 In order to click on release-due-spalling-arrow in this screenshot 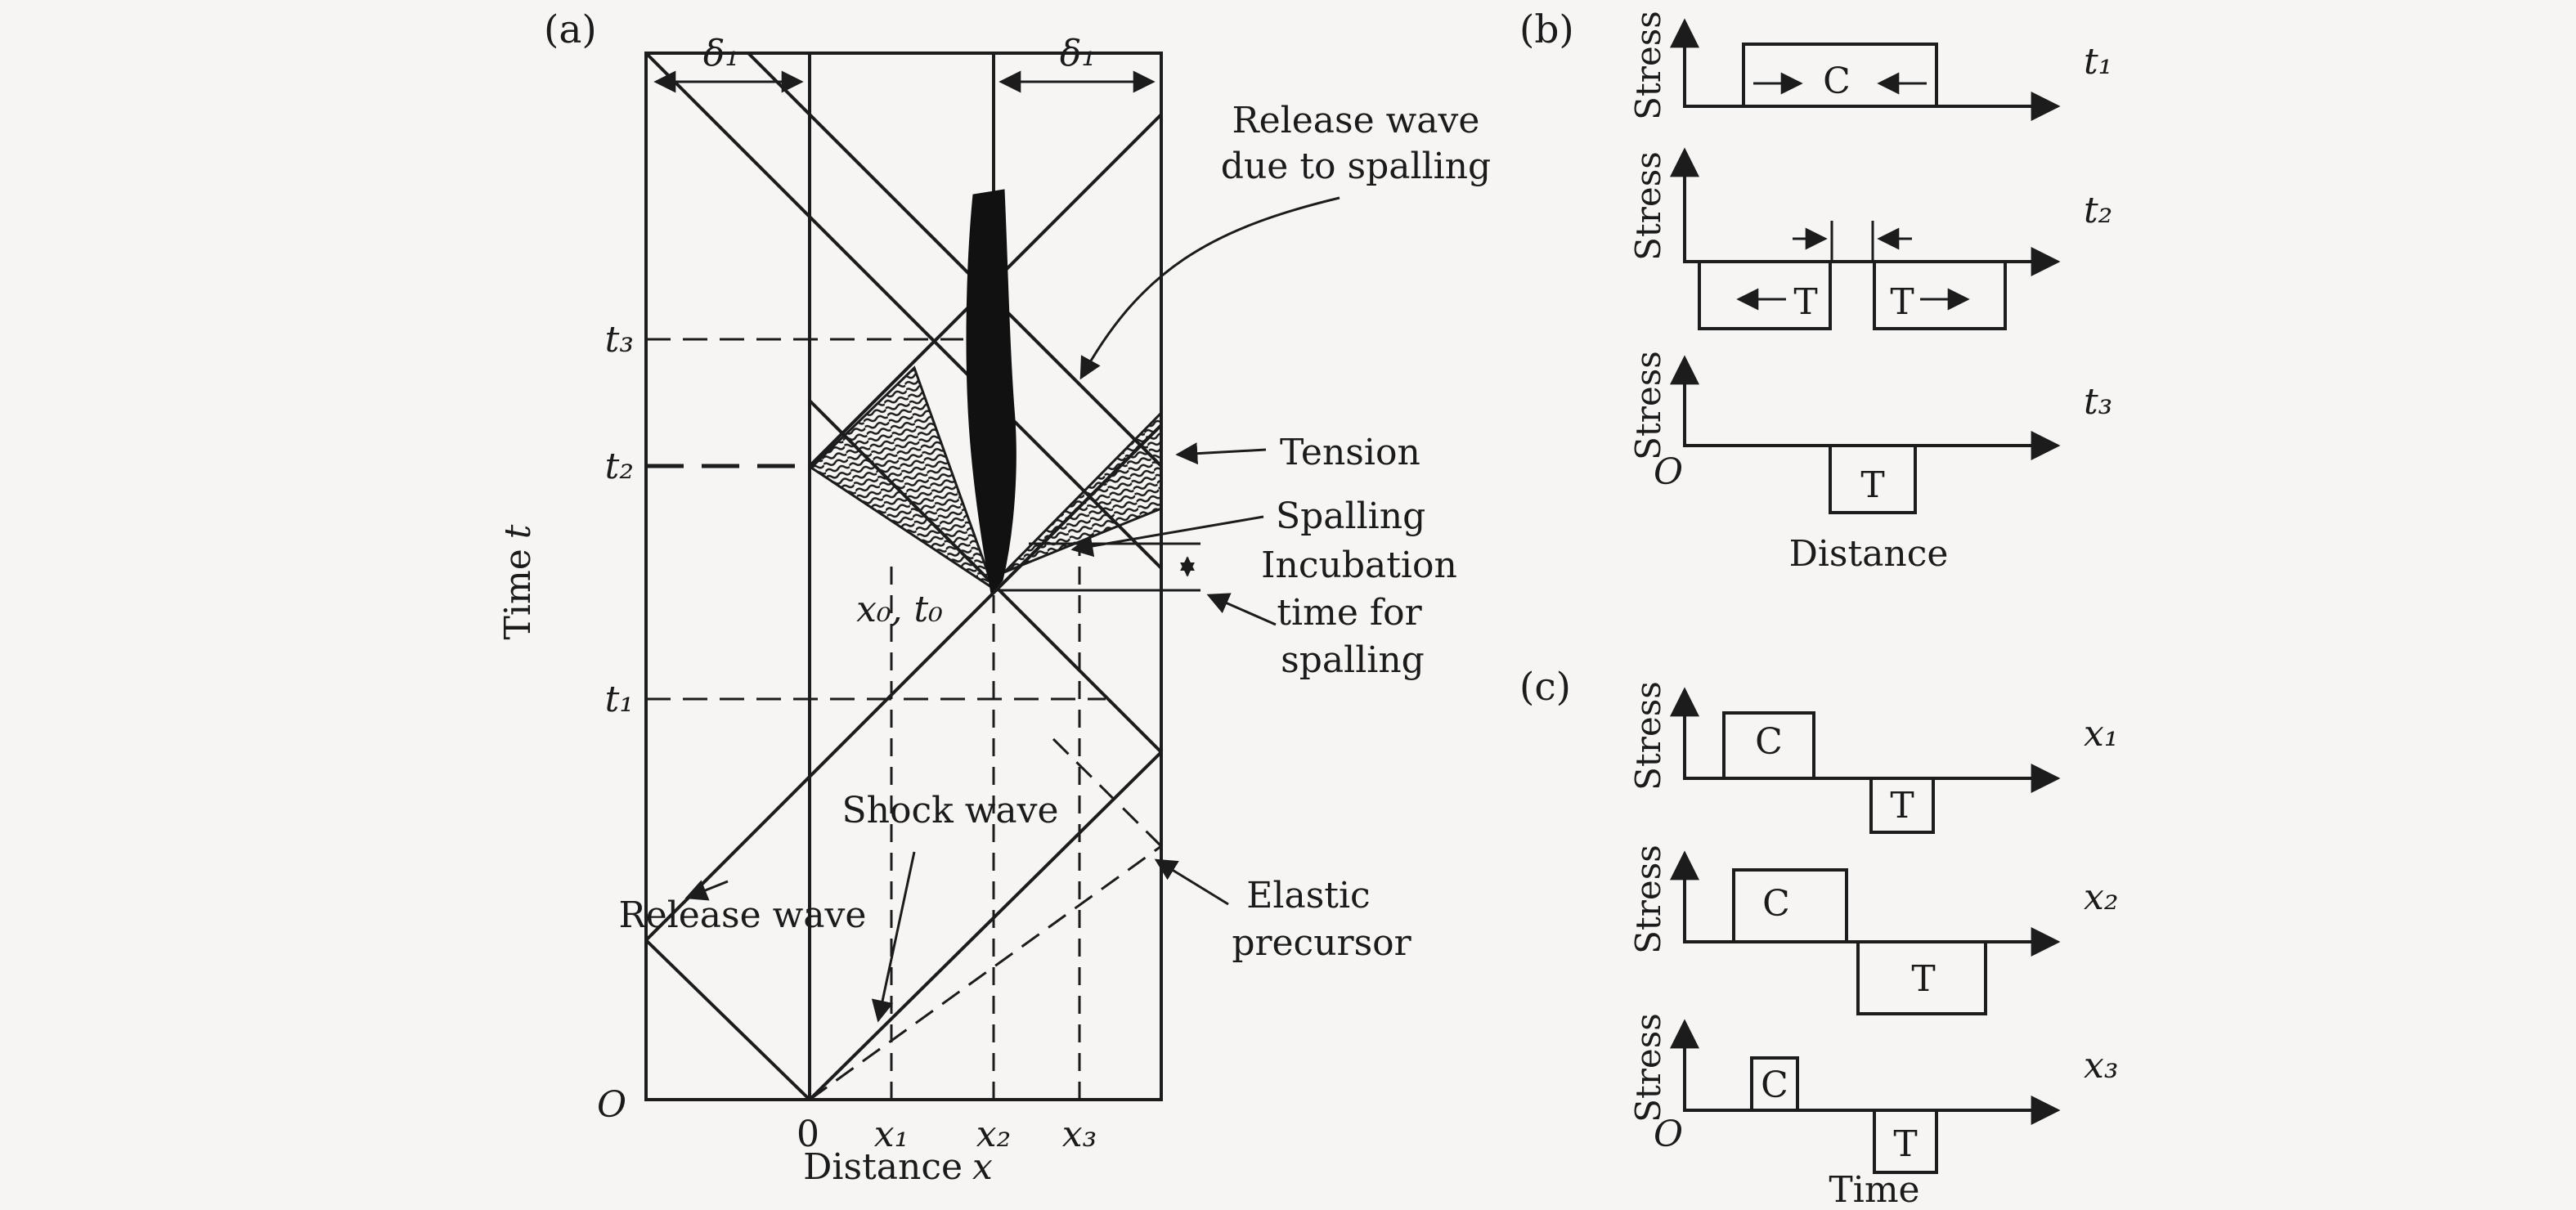, I will do `click(1209, 288)`.